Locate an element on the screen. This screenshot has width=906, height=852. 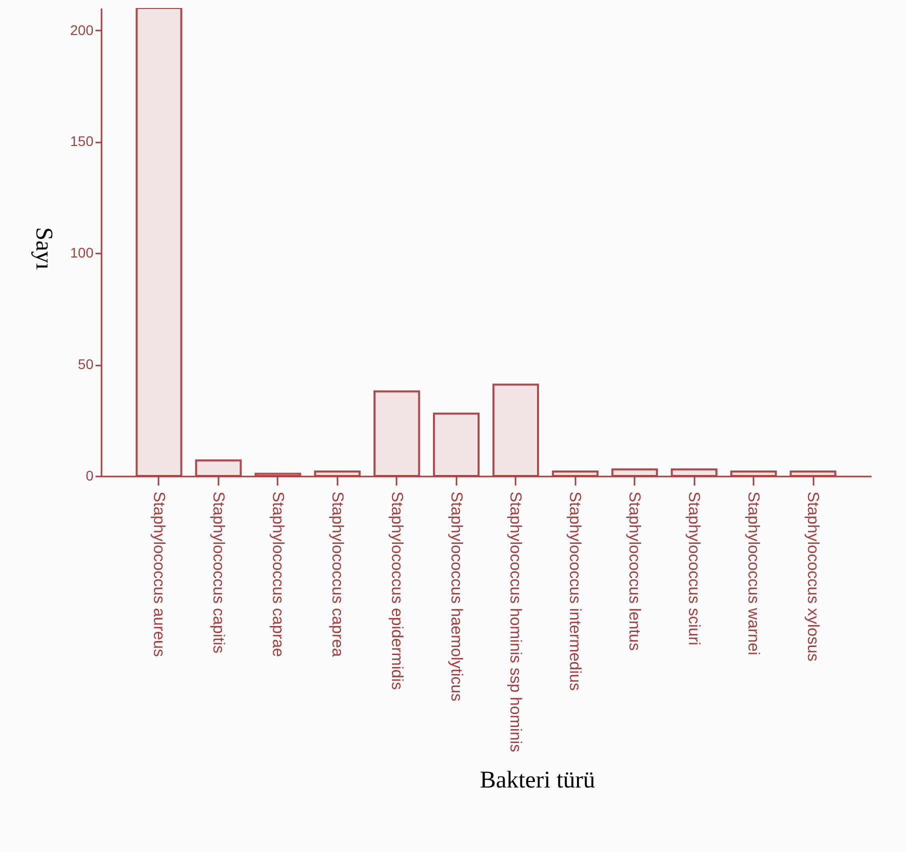
y-tick-label: 200 is located at coordinates (82, 30).